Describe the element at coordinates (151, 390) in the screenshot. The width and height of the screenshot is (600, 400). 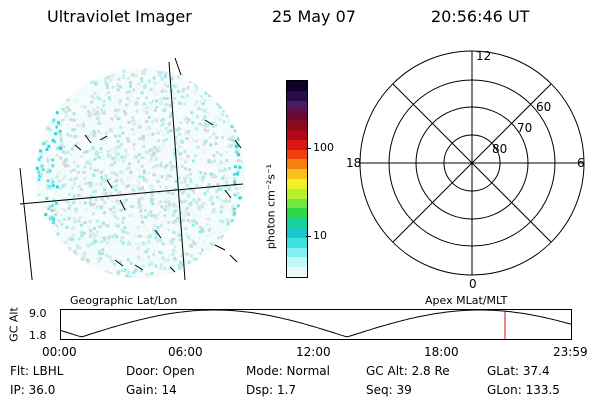
I see `status-gain: Gain: 14` at that location.